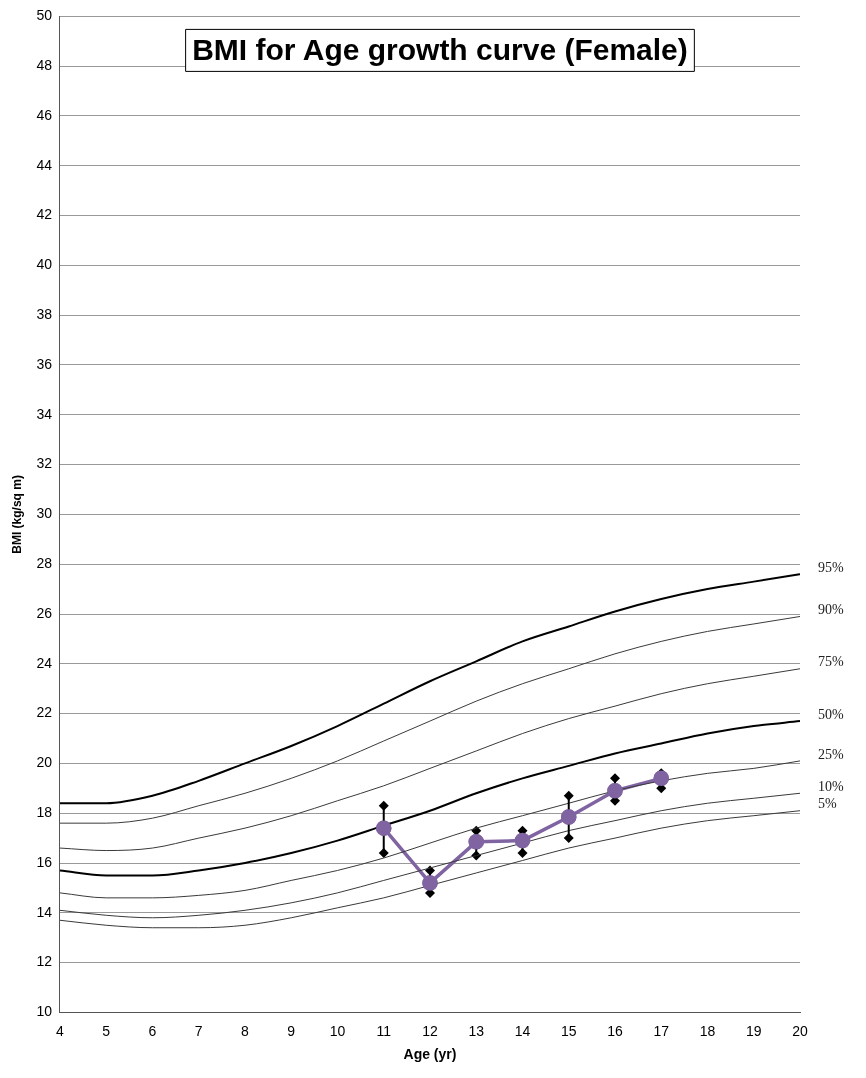  I want to click on y-tick-label: 34, so click(44, 413).